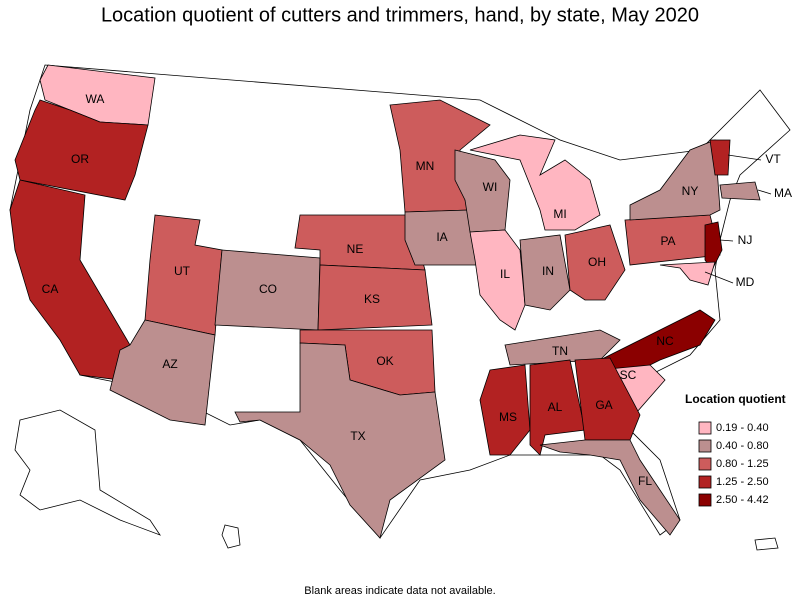 The height and width of the screenshot is (605, 800). I want to click on hawaii, so click(231, 536).